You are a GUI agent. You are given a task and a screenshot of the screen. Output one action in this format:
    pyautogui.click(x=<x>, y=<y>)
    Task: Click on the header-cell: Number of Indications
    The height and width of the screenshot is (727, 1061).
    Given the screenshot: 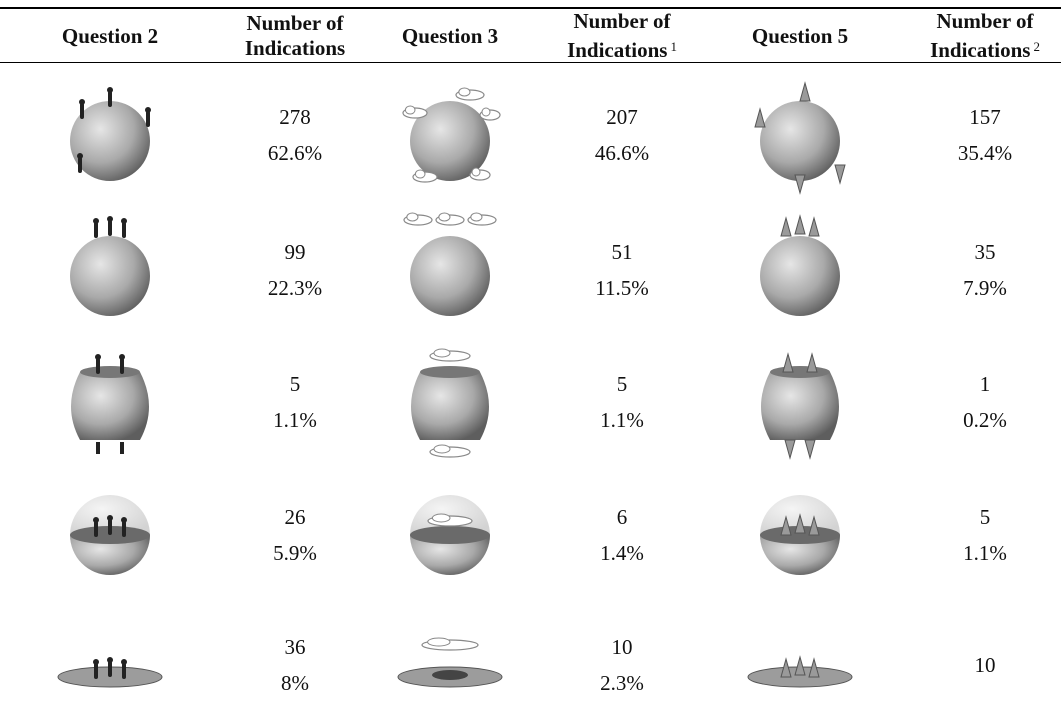 What is the action you would take?
    pyautogui.click(x=295, y=35)
    